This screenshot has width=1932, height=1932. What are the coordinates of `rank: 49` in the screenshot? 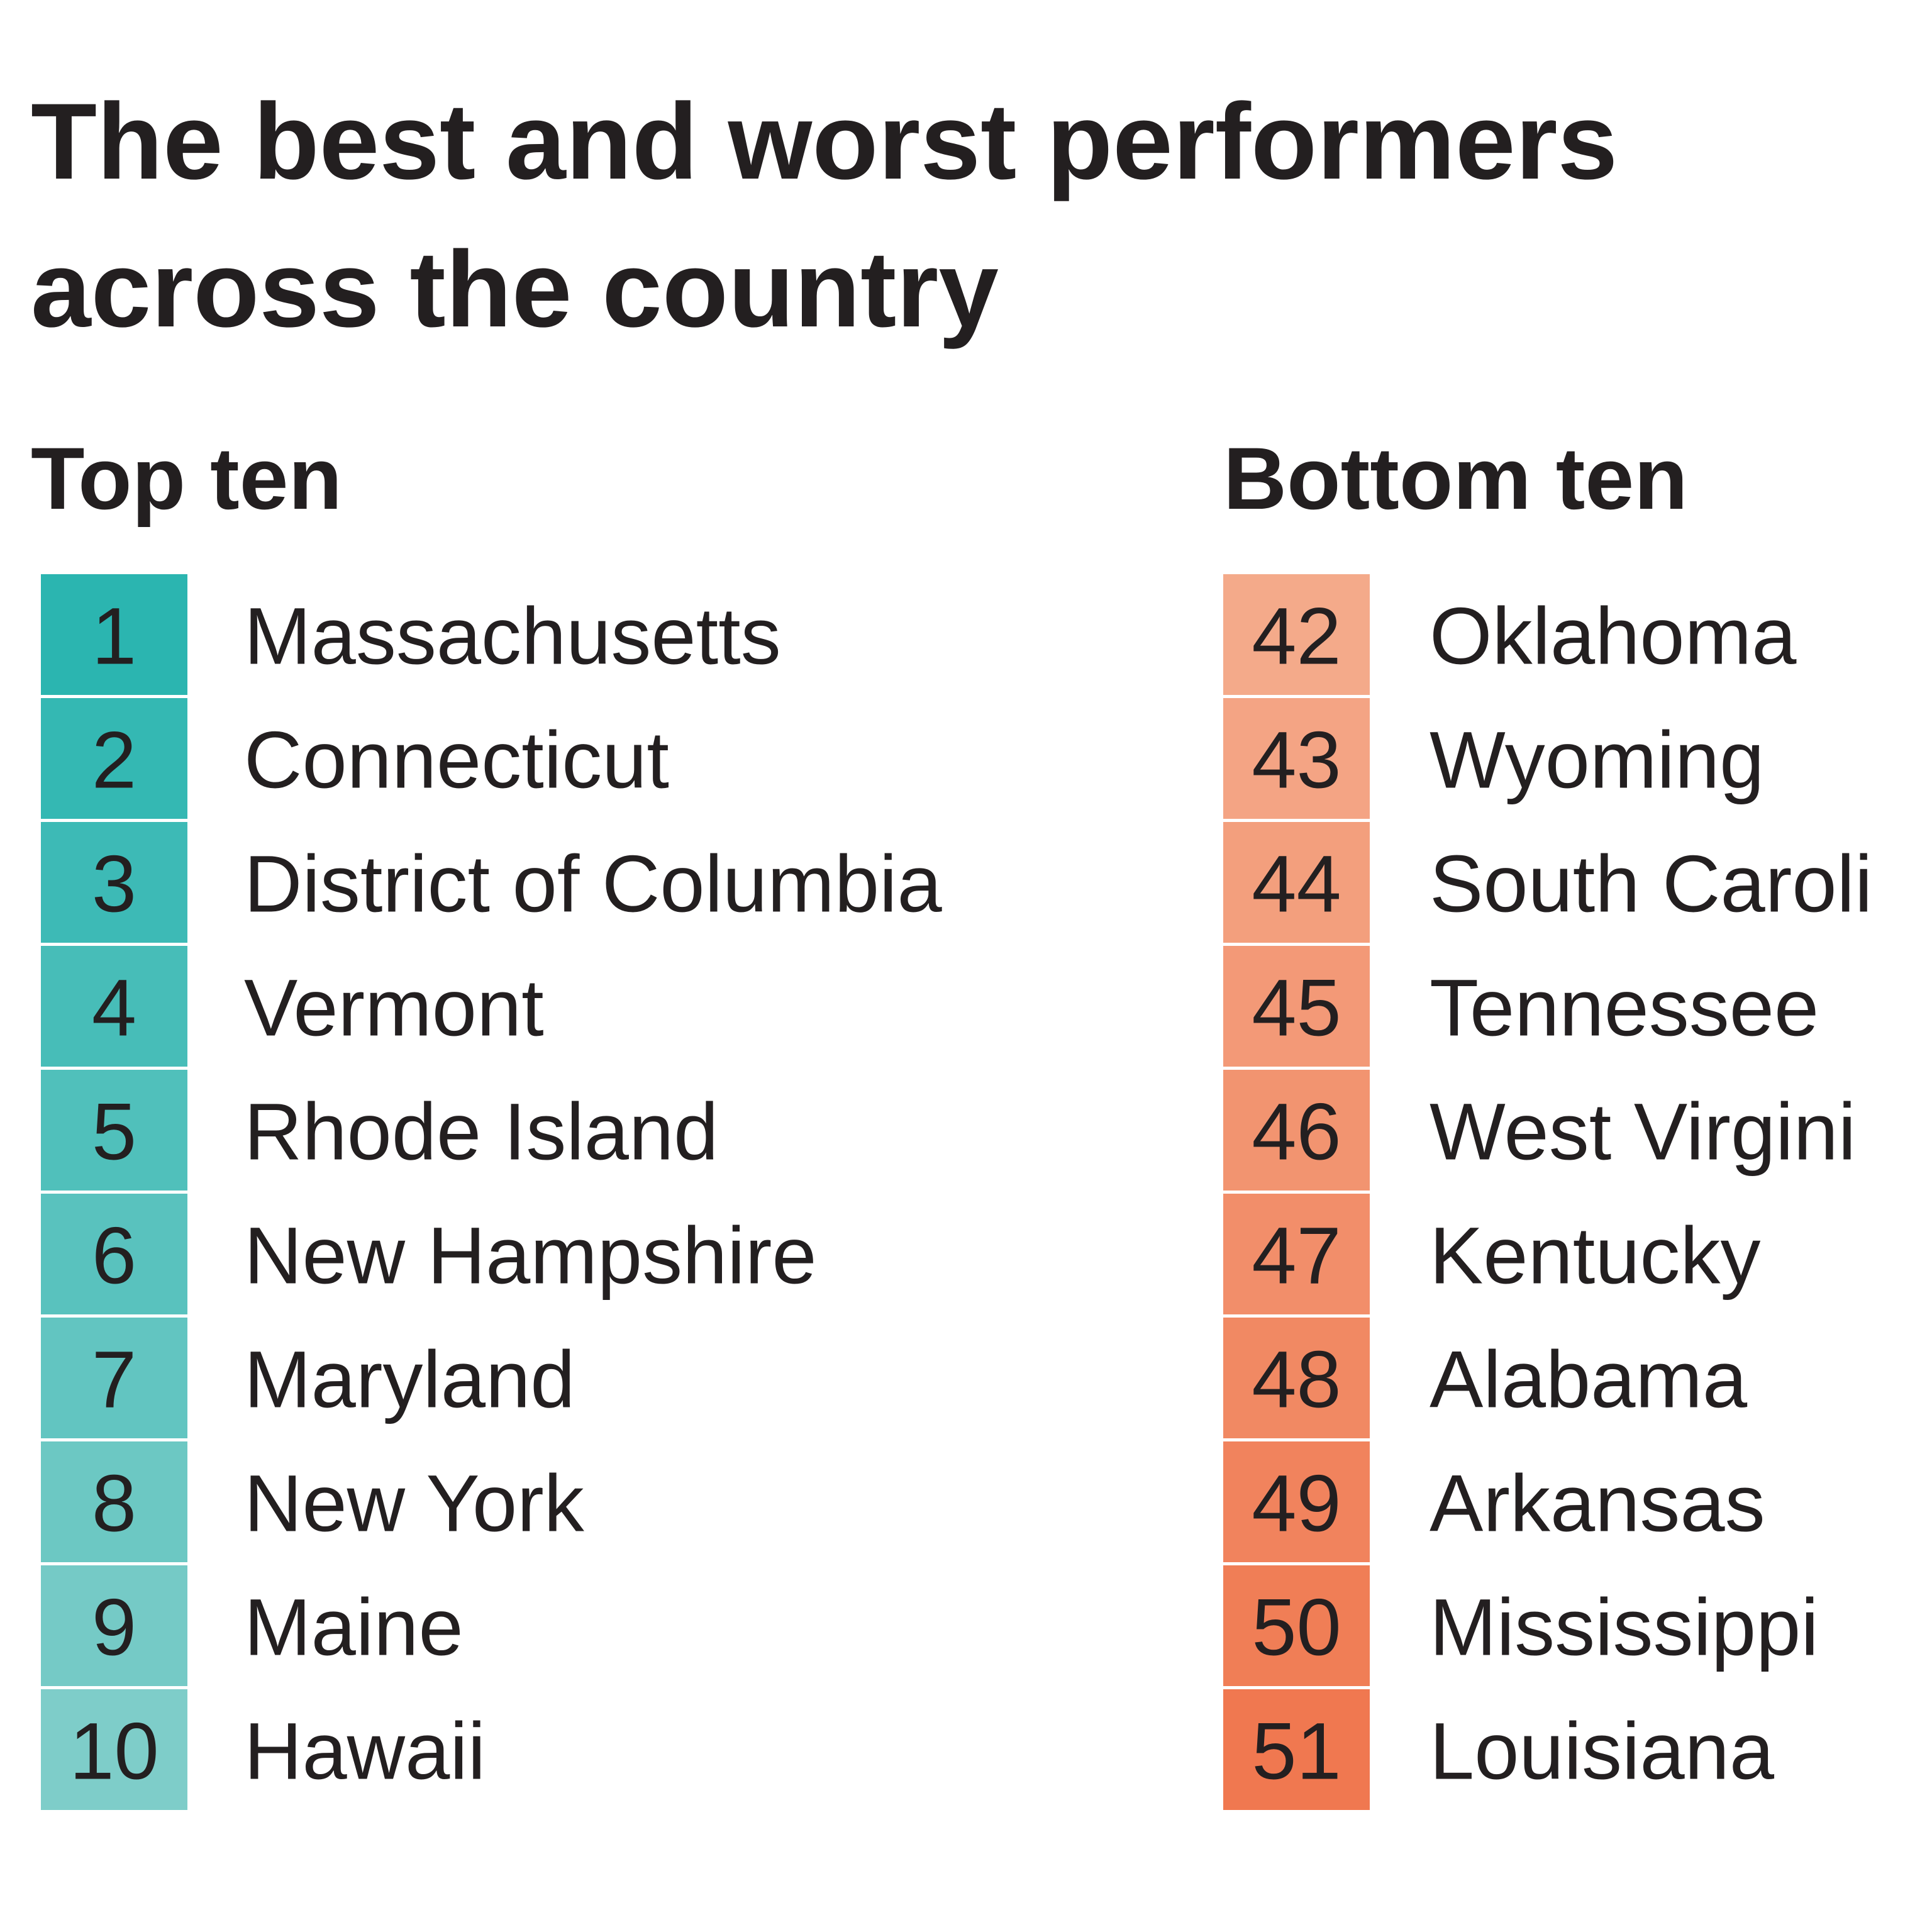 It's located at (1296, 1504).